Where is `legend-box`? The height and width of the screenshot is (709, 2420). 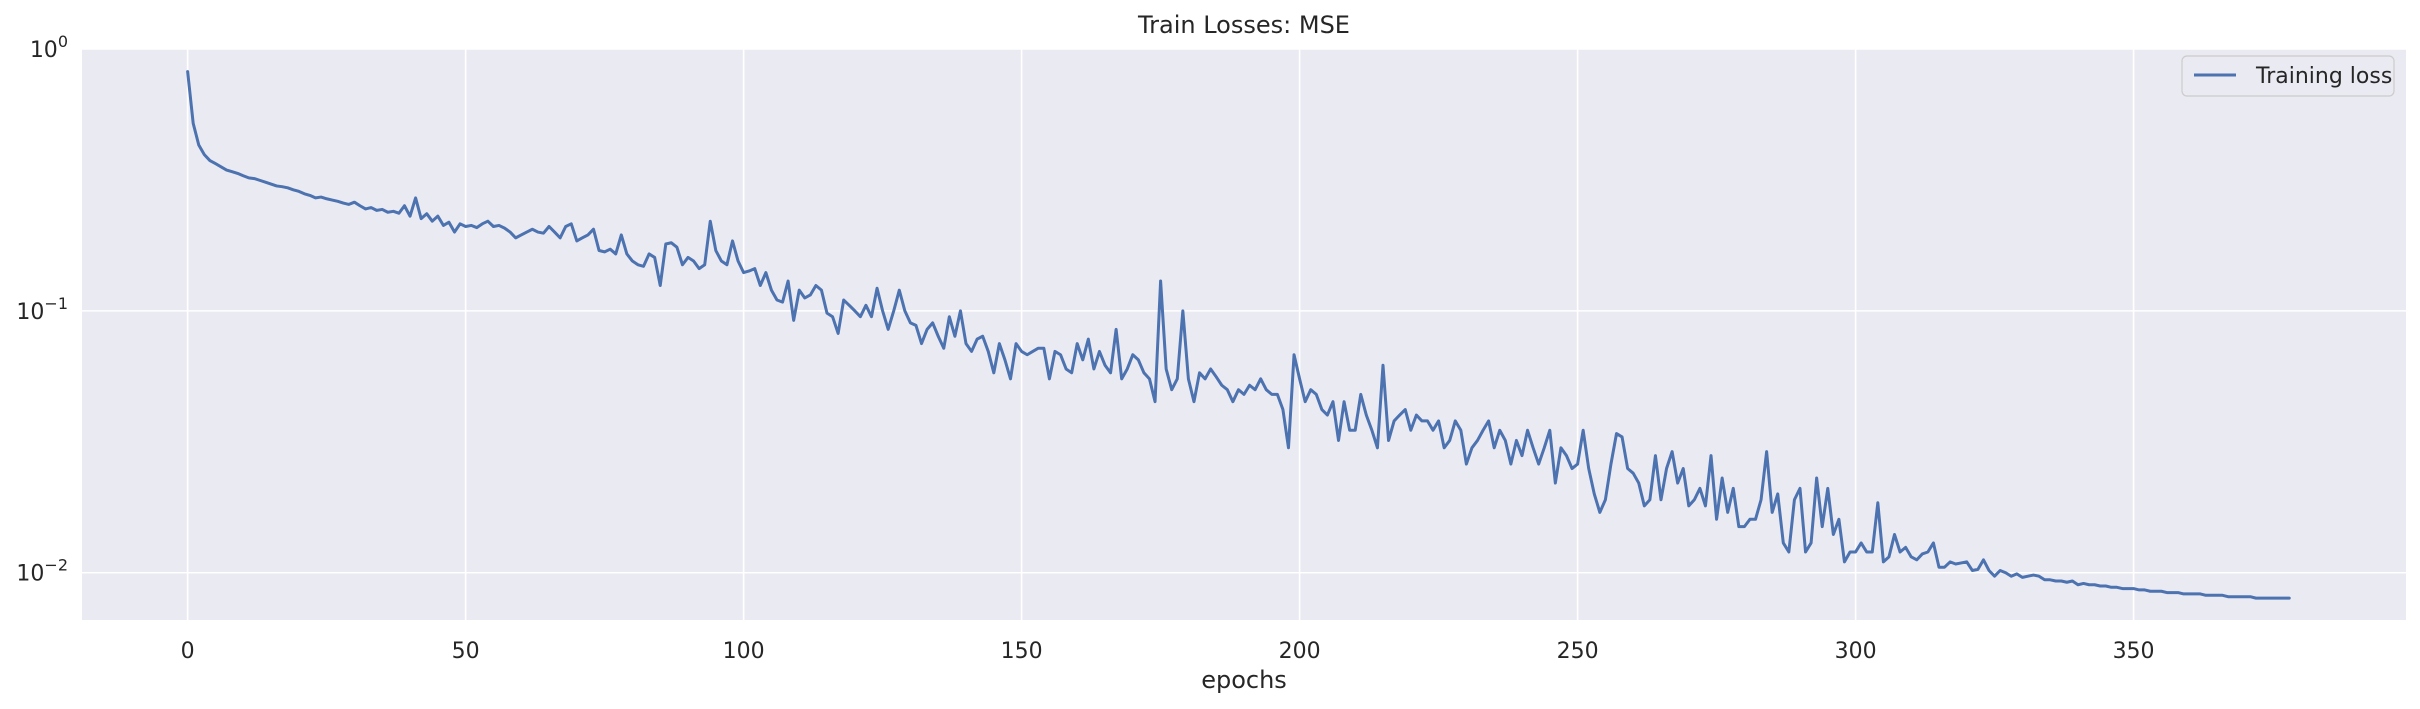 legend-box is located at coordinates (2288, 76).